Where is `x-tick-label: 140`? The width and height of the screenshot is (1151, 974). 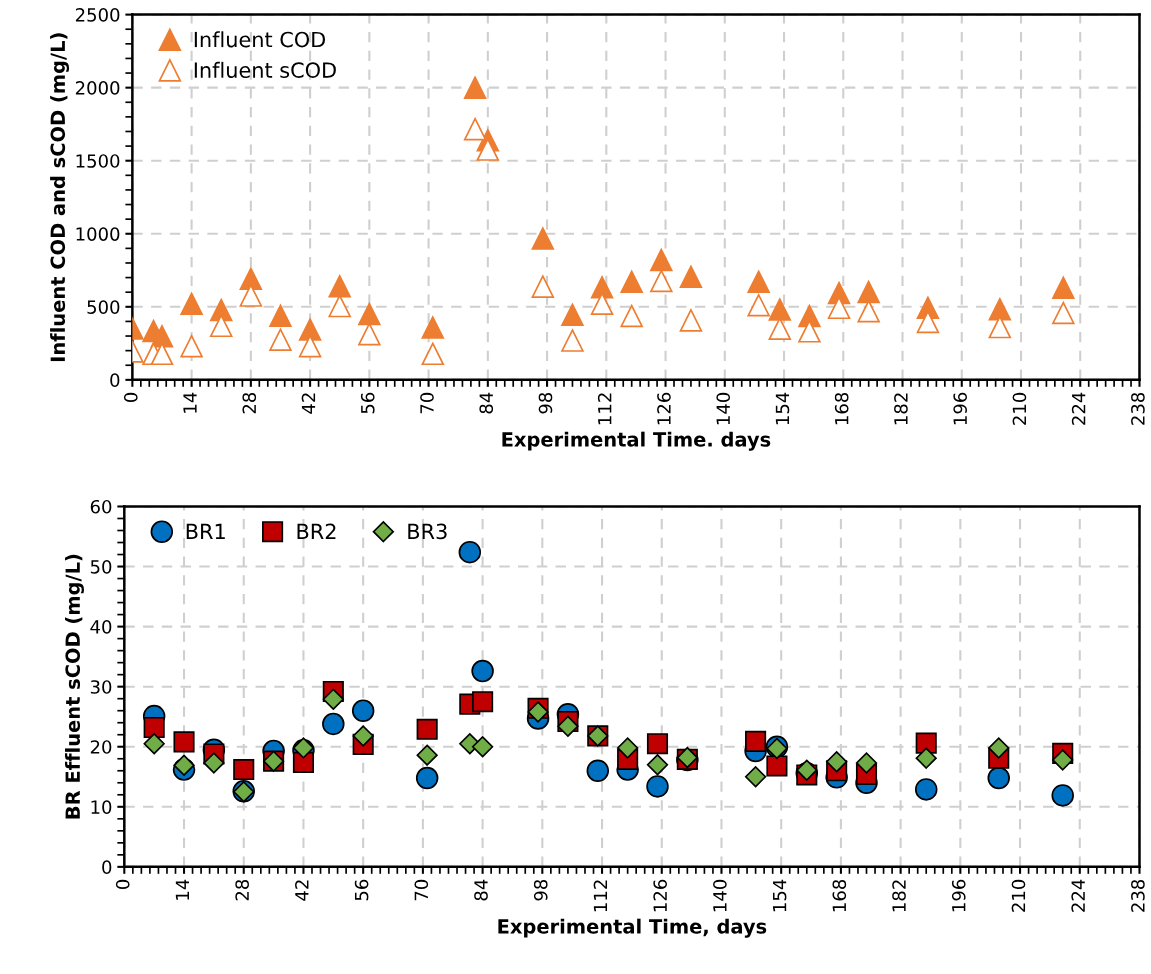
x-tick-label: 140 is located at coordinates (723, 408).